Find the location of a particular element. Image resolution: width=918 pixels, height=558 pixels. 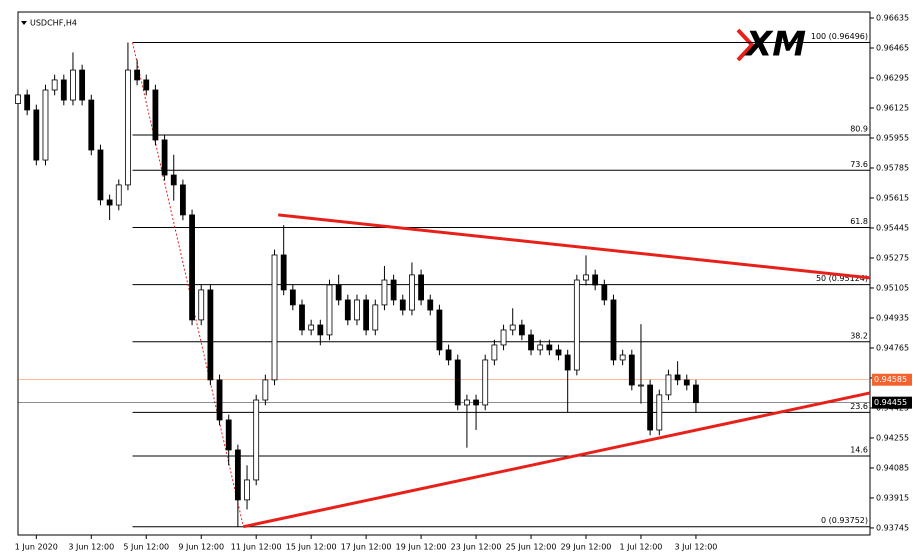

fib-label: 14.6 is located at coordinates (859, 449).